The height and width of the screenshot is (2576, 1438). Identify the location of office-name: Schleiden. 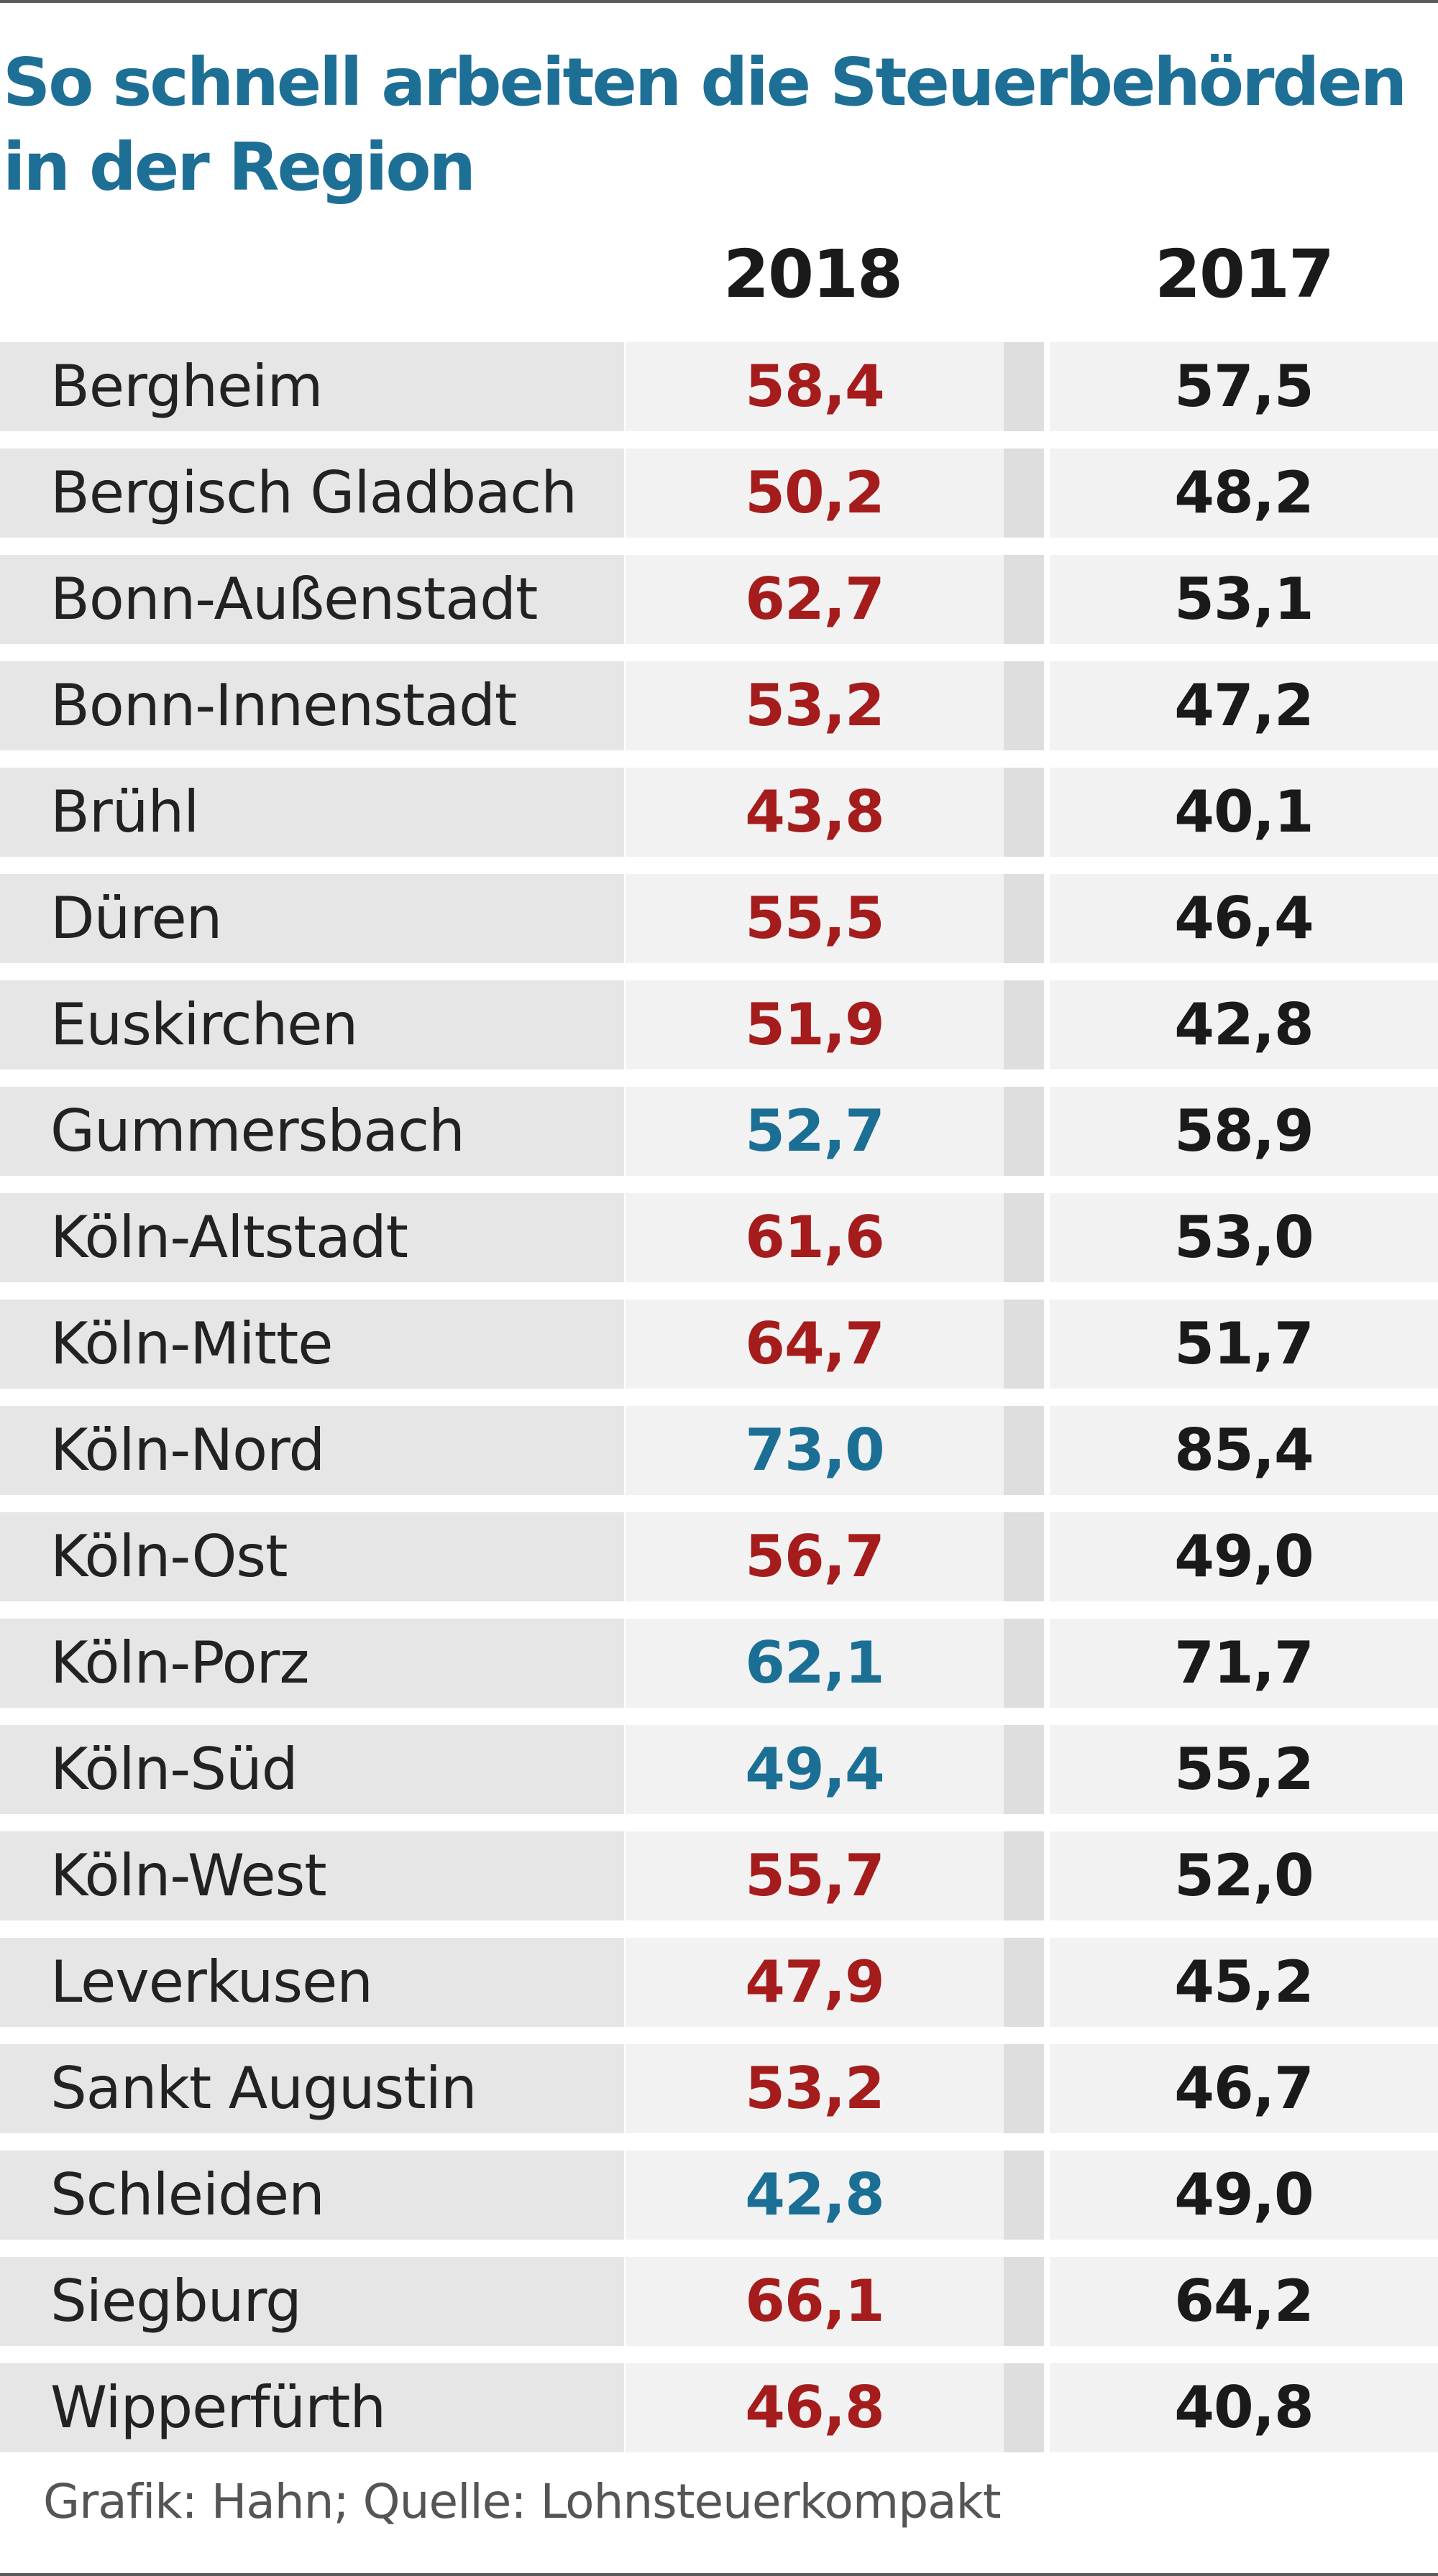
(312, 2195).